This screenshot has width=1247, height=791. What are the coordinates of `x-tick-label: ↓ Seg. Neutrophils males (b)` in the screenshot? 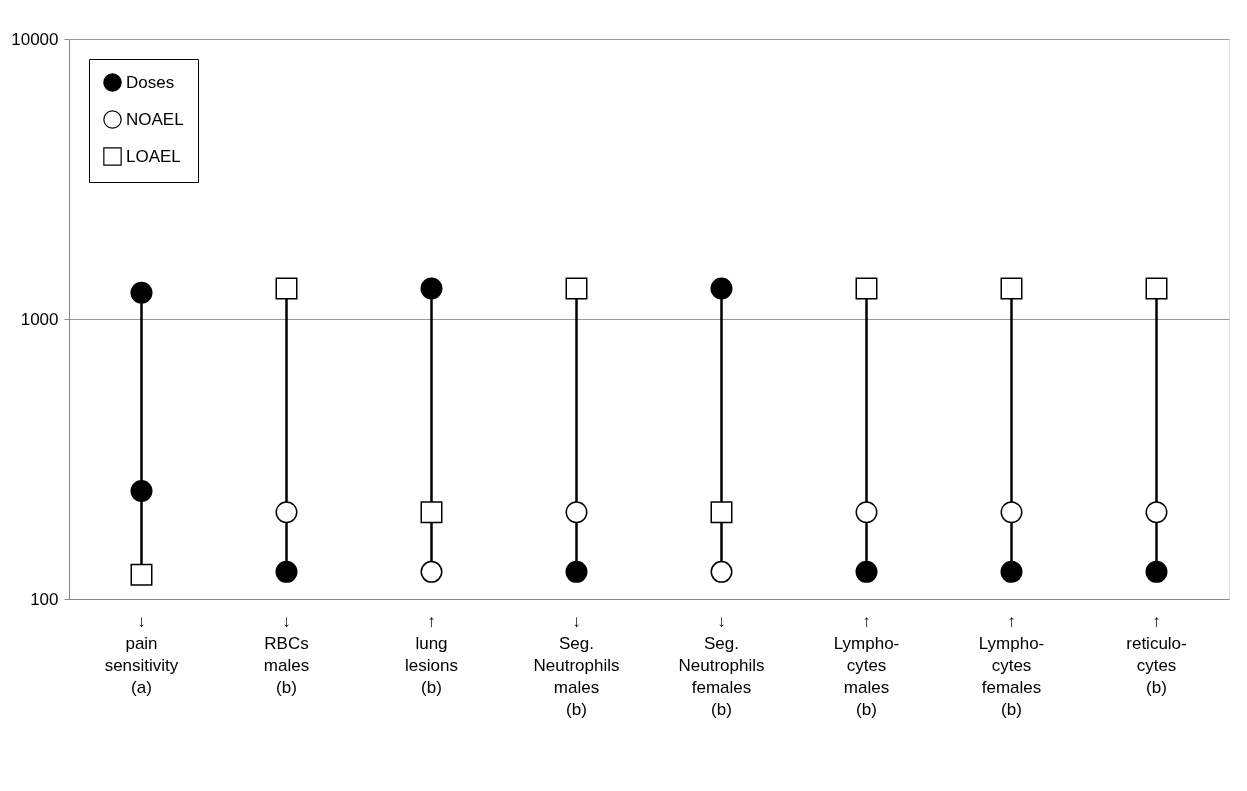 It's located at (576, 665).